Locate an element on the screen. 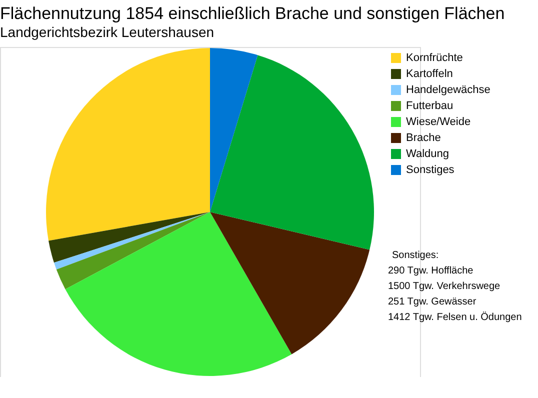 The width and height of the screenshot is (538, 398). legend-label: Handelgewächse is located at coordinates (448, 90).